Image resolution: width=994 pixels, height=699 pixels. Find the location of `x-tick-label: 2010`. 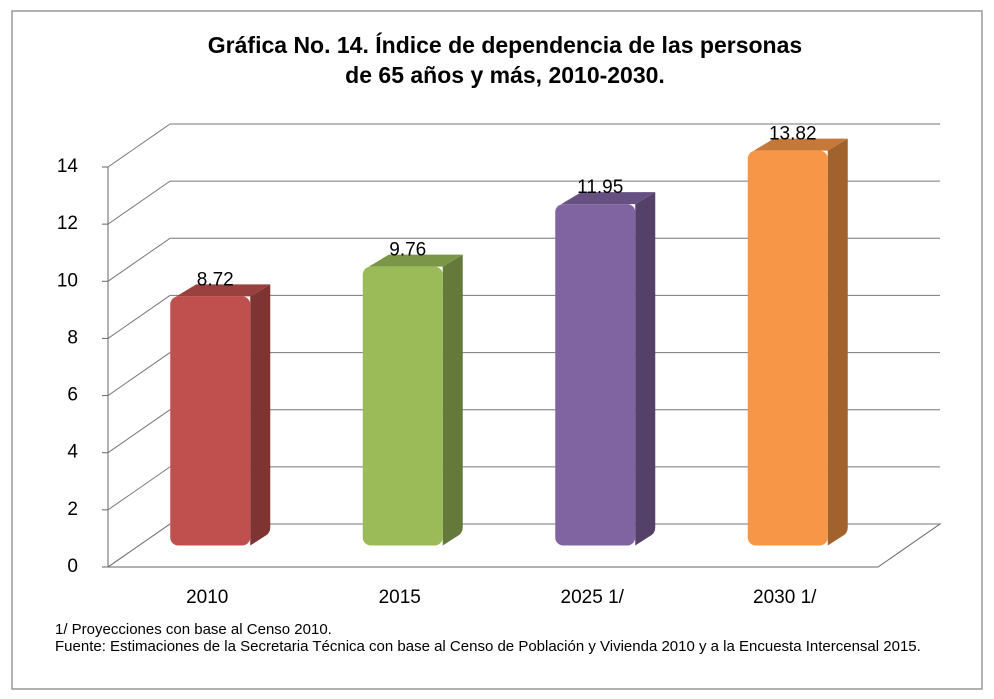

x-tick-label: 2010 is located at coordinates (207, 597).